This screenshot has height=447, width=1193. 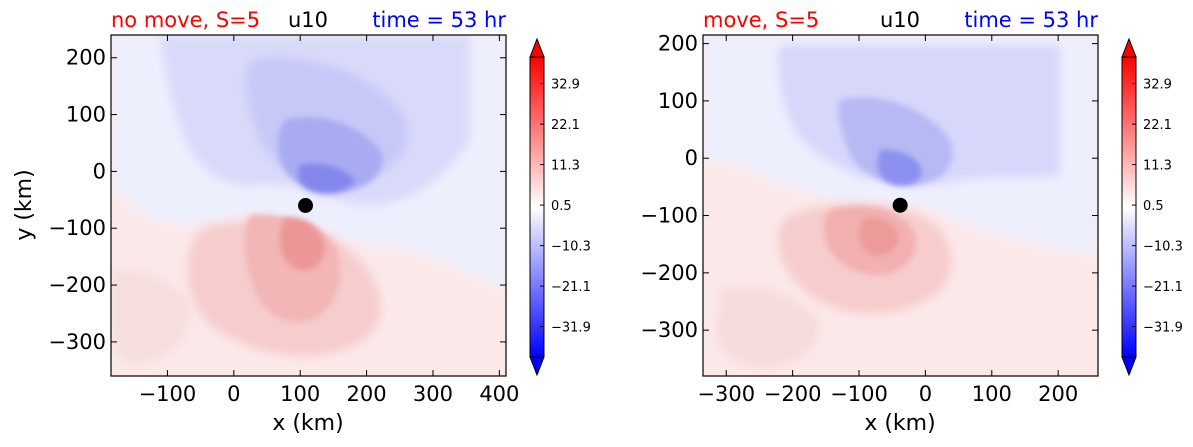 I want to click on x-tick-label: 300, so click(x=433, y=394).